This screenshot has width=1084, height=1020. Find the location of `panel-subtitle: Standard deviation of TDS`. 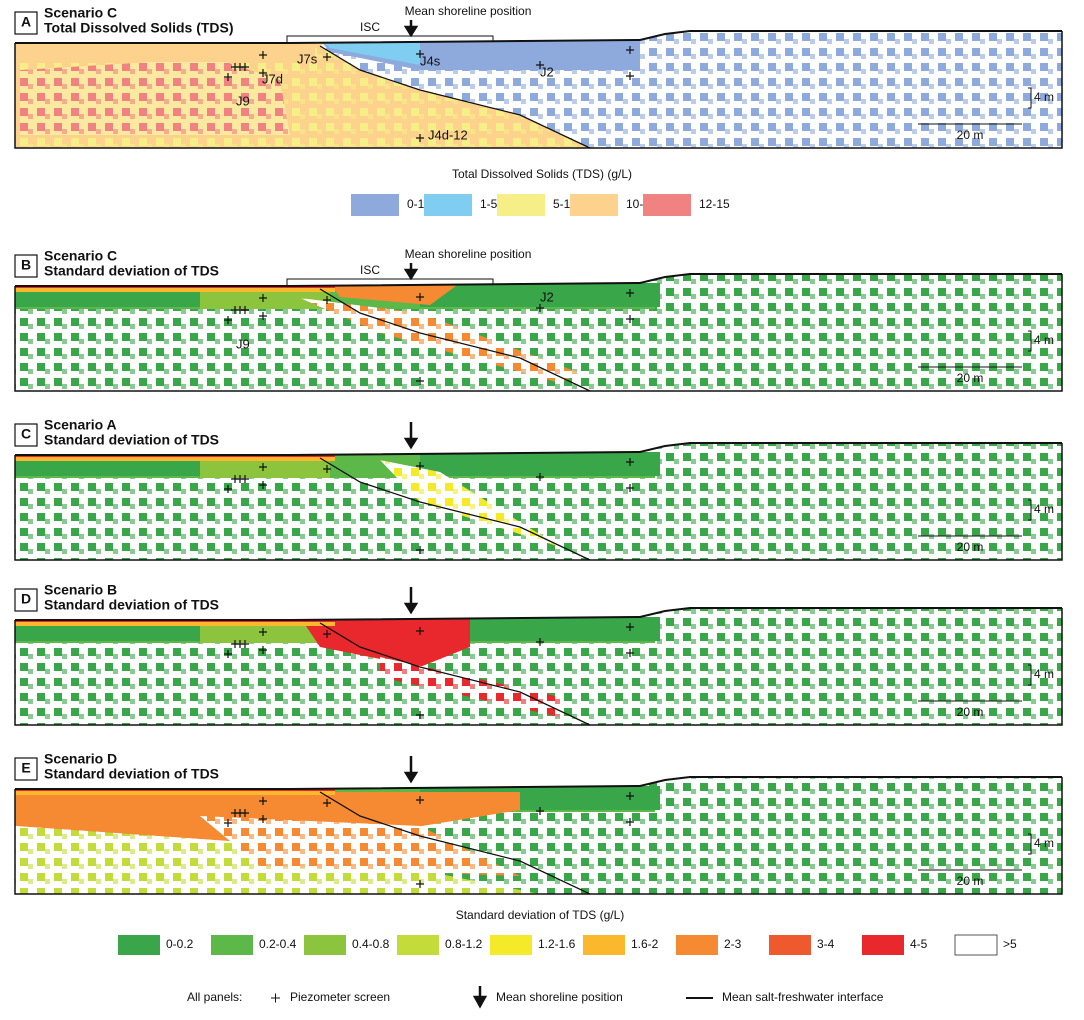

panel-subtitle: Standard deviation of TDS is located at coordinates (131, 440).